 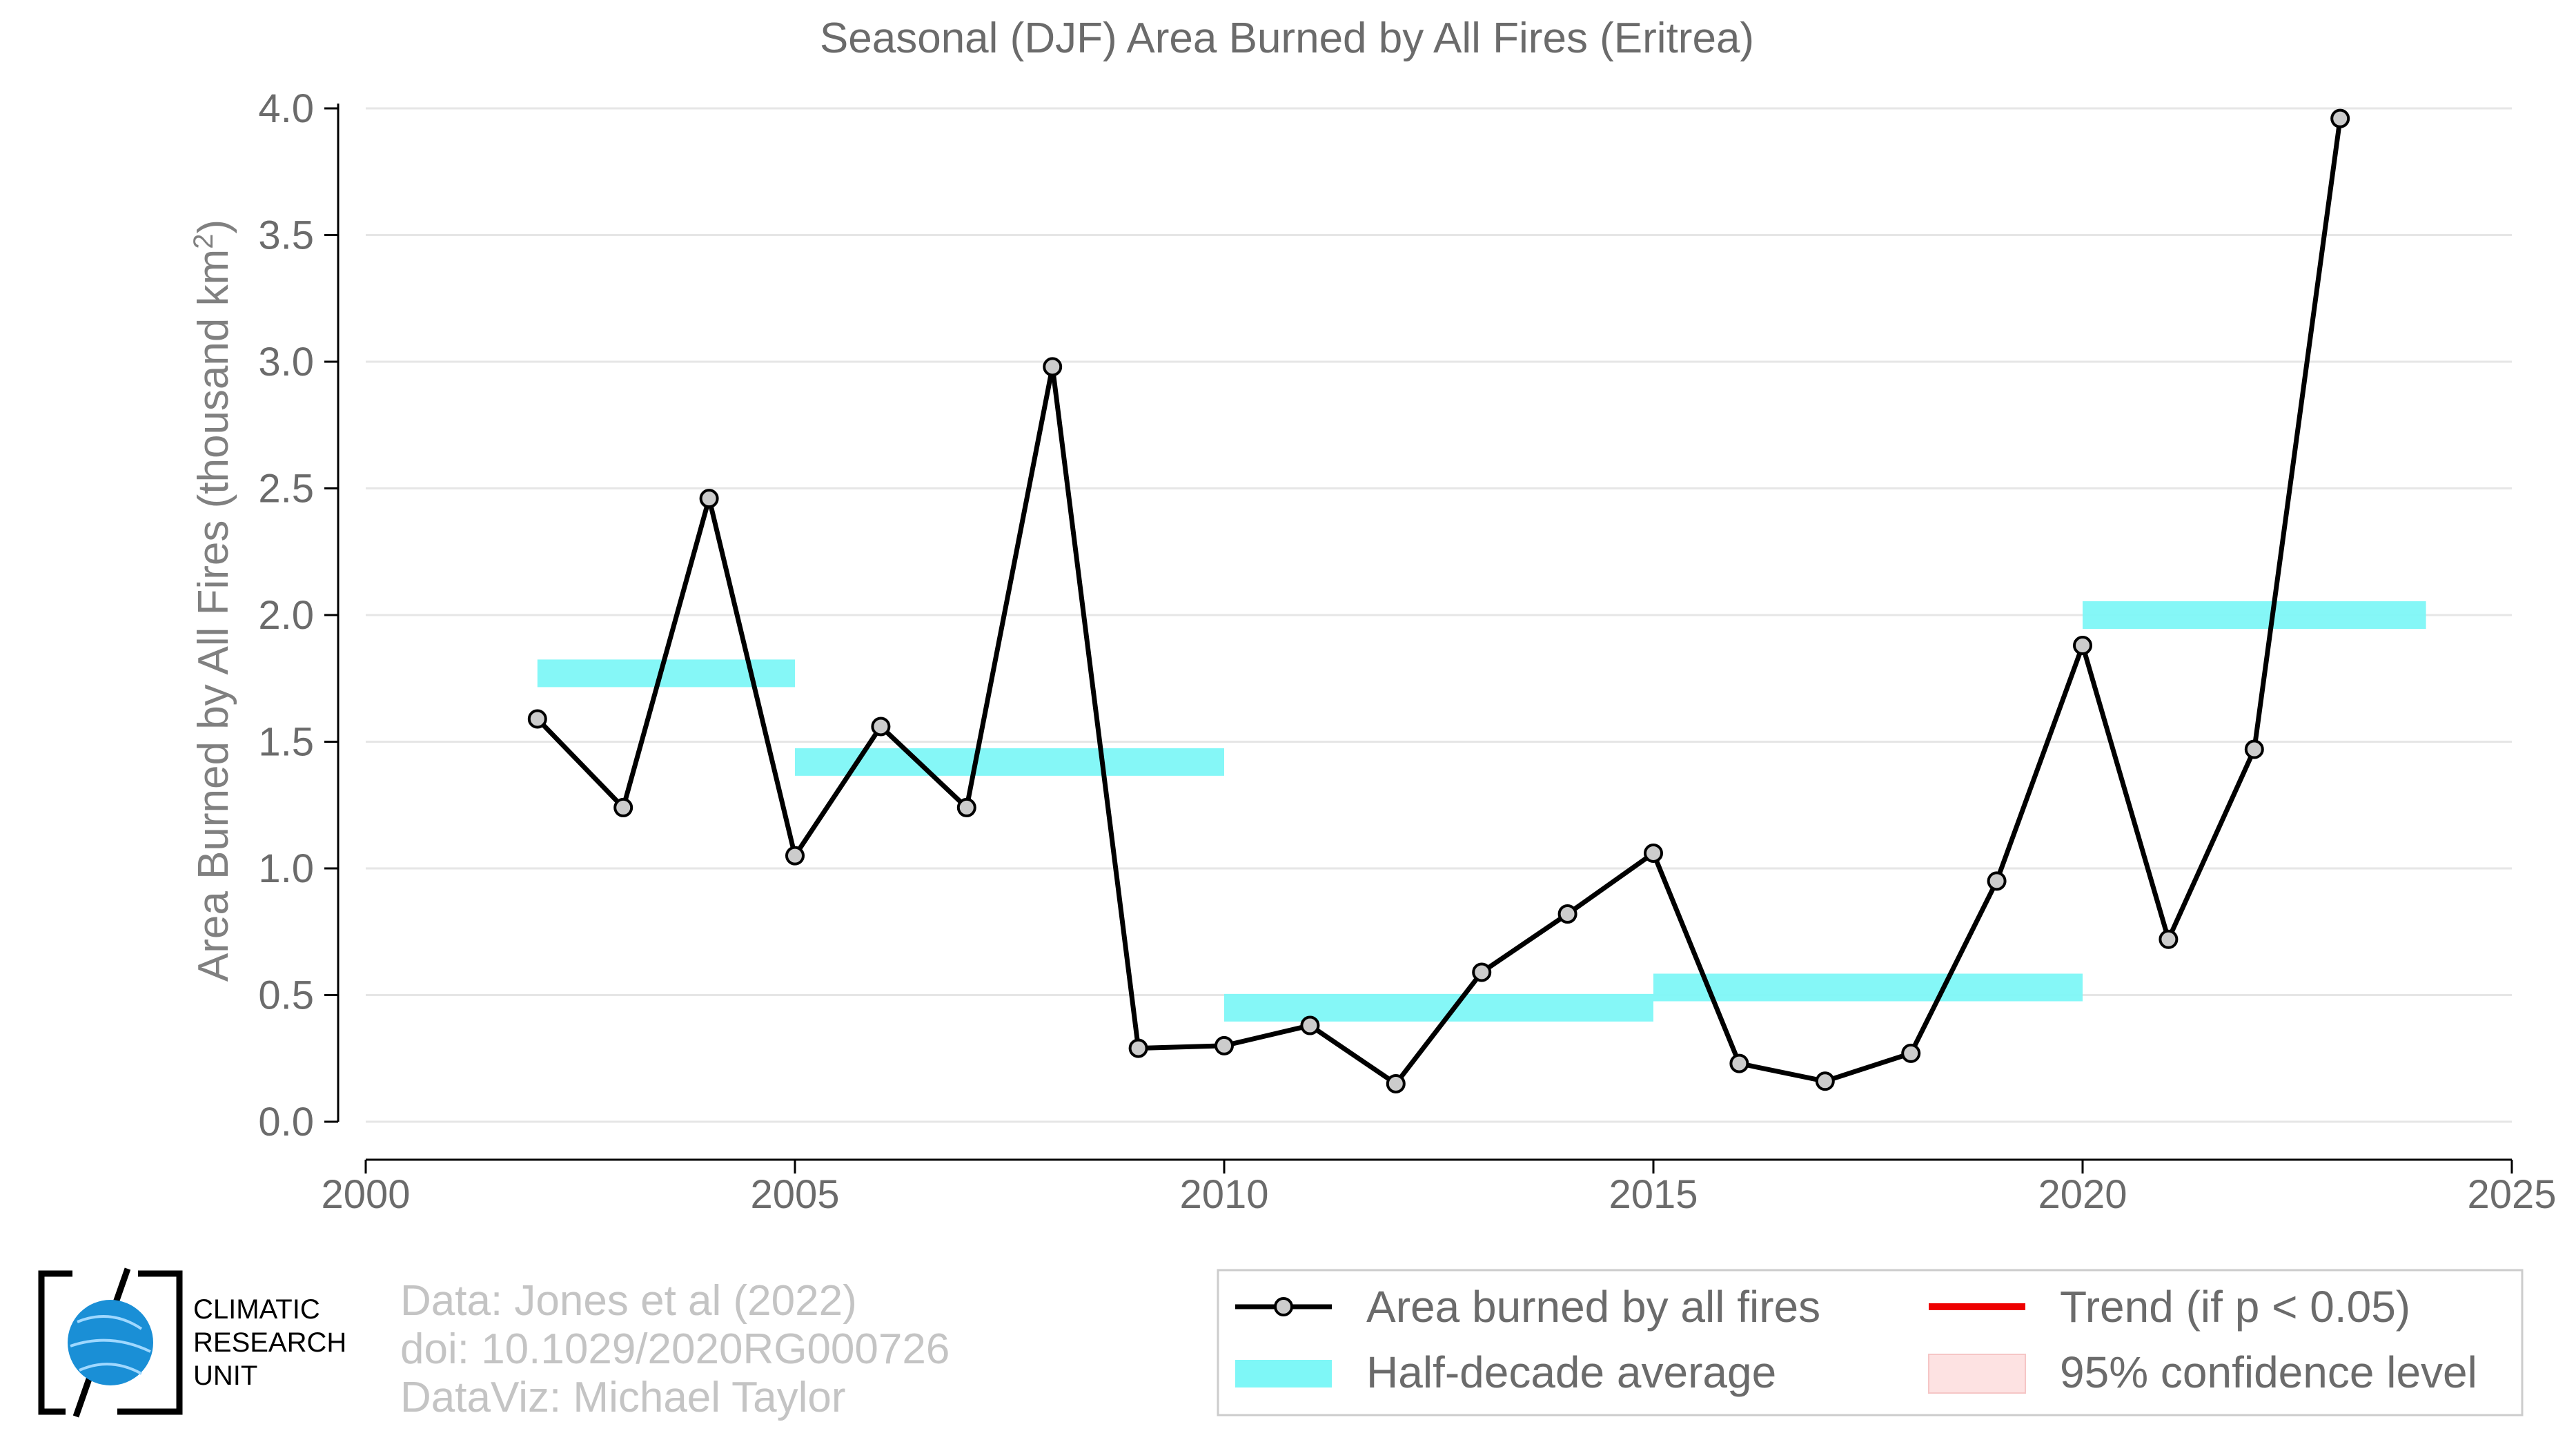 What do you see at coordinates (110, 1345) in the screenshot?
I see `globe-swirl-icon` at bounding box center [110, 1345].